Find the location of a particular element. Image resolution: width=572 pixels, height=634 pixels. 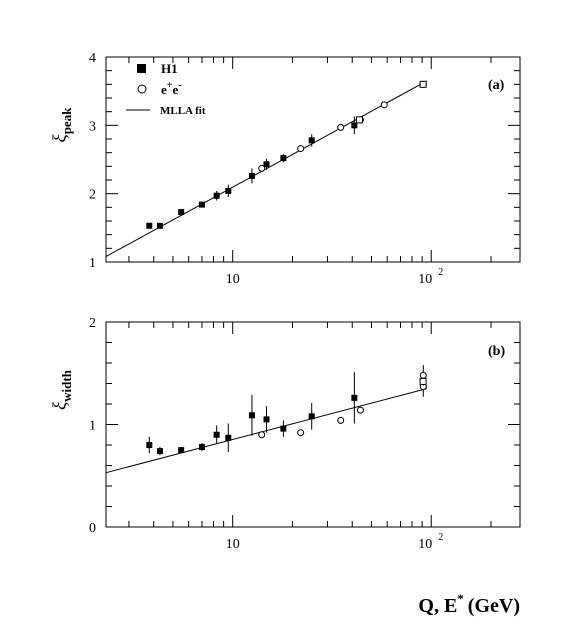

data-marks-a is located at coordinates (286, 154).